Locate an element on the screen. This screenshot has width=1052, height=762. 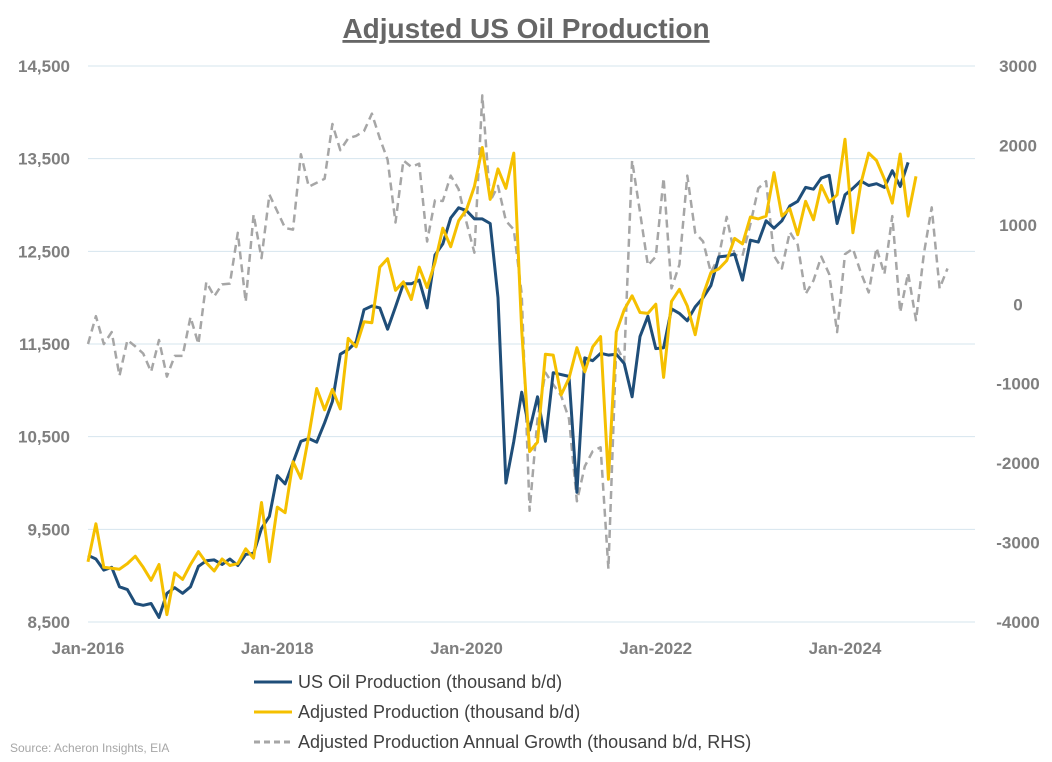
chart-title: Adjusted US Oil Production is located at coordinates (525, 28).